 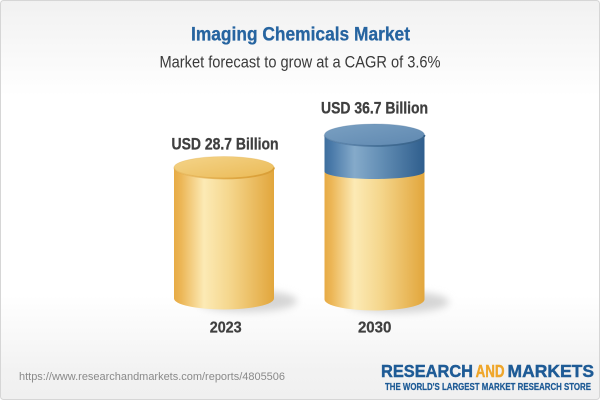 What do you see at coordinates (490, 371) in the screenshot?
I see `svg-text: AND` at bounding box center [490, 371].